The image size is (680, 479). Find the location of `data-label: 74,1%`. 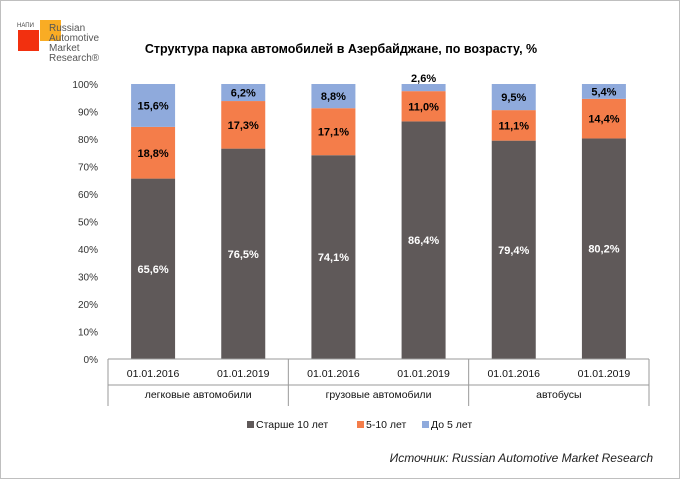

data-label: 74,1% is located at coordinates (333, 258).